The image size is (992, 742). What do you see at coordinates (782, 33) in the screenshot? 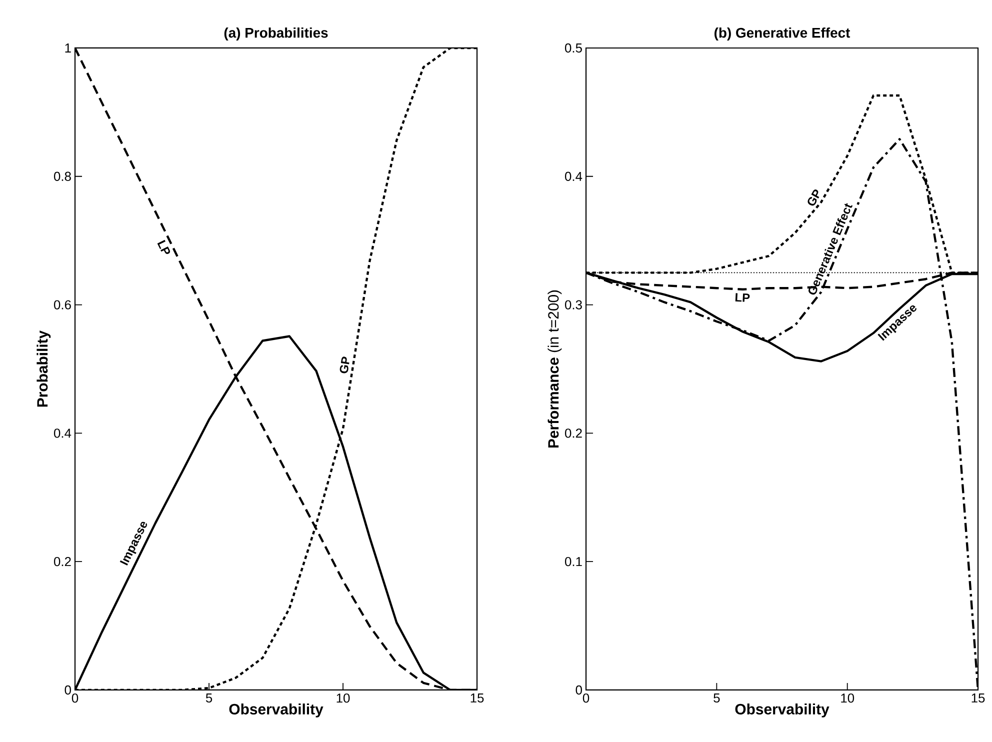
I see `chart-title: (b) Generative Effect` at bounding box center [782, 33].